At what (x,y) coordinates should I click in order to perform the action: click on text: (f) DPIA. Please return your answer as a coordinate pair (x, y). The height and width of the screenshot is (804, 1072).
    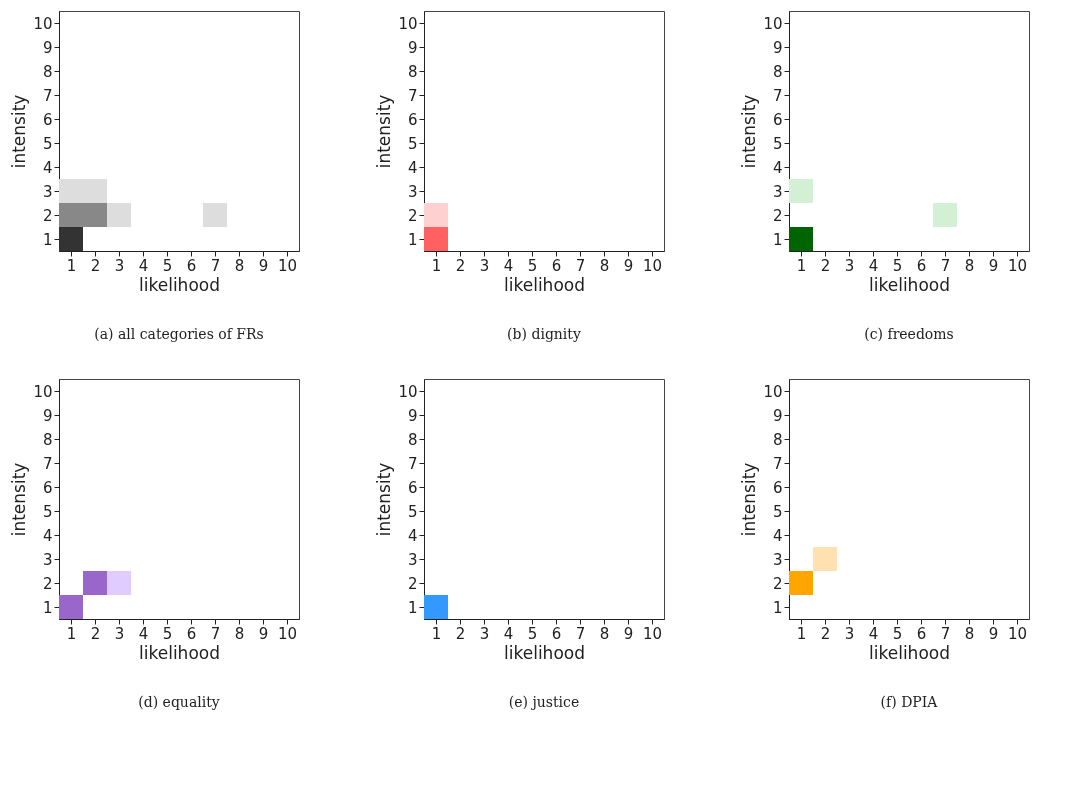
    Looking at the image, I should click on (909, 702).